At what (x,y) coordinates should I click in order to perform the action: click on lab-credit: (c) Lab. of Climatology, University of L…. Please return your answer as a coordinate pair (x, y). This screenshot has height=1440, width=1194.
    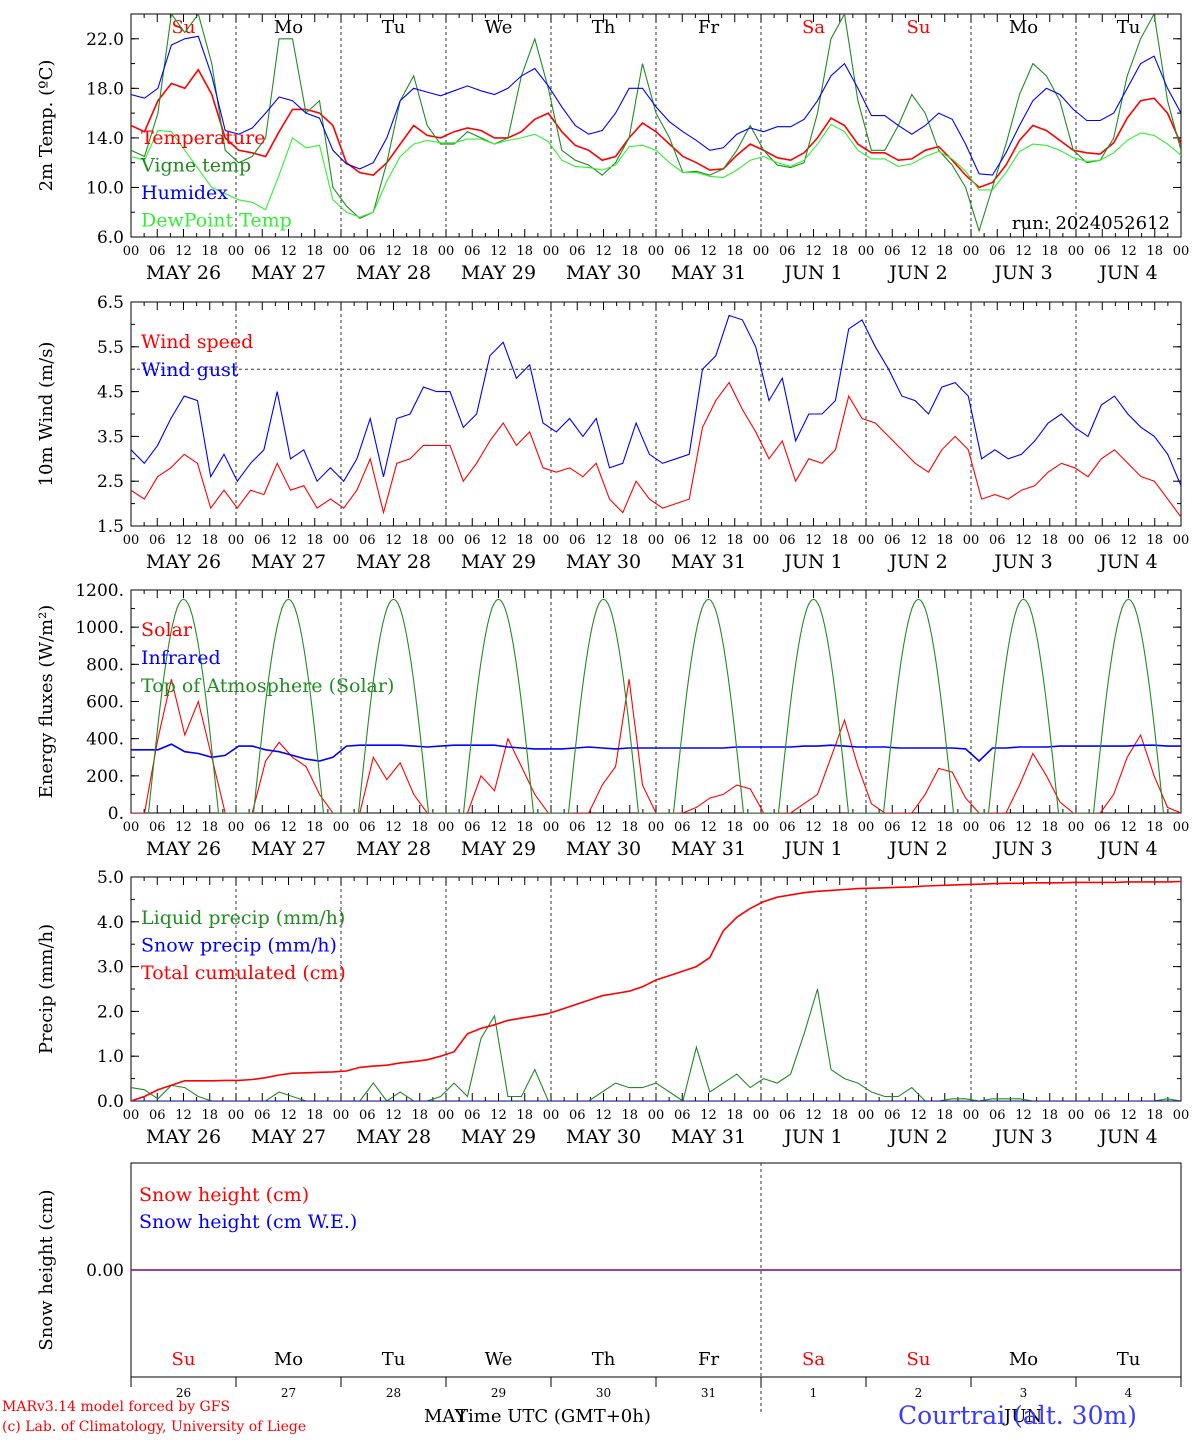
    Looking at the image, I should click on (154, 1427).